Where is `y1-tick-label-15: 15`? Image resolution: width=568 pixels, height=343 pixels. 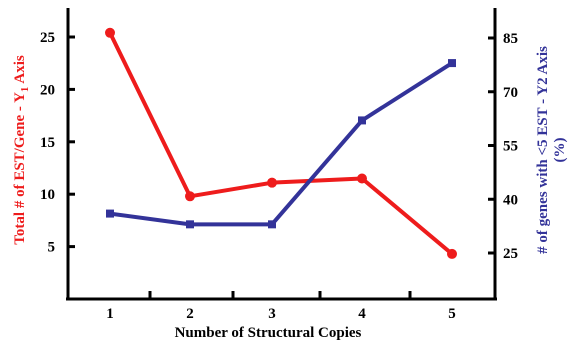 y1-tick-label-15: 15 is located at coordinates (47, 143).